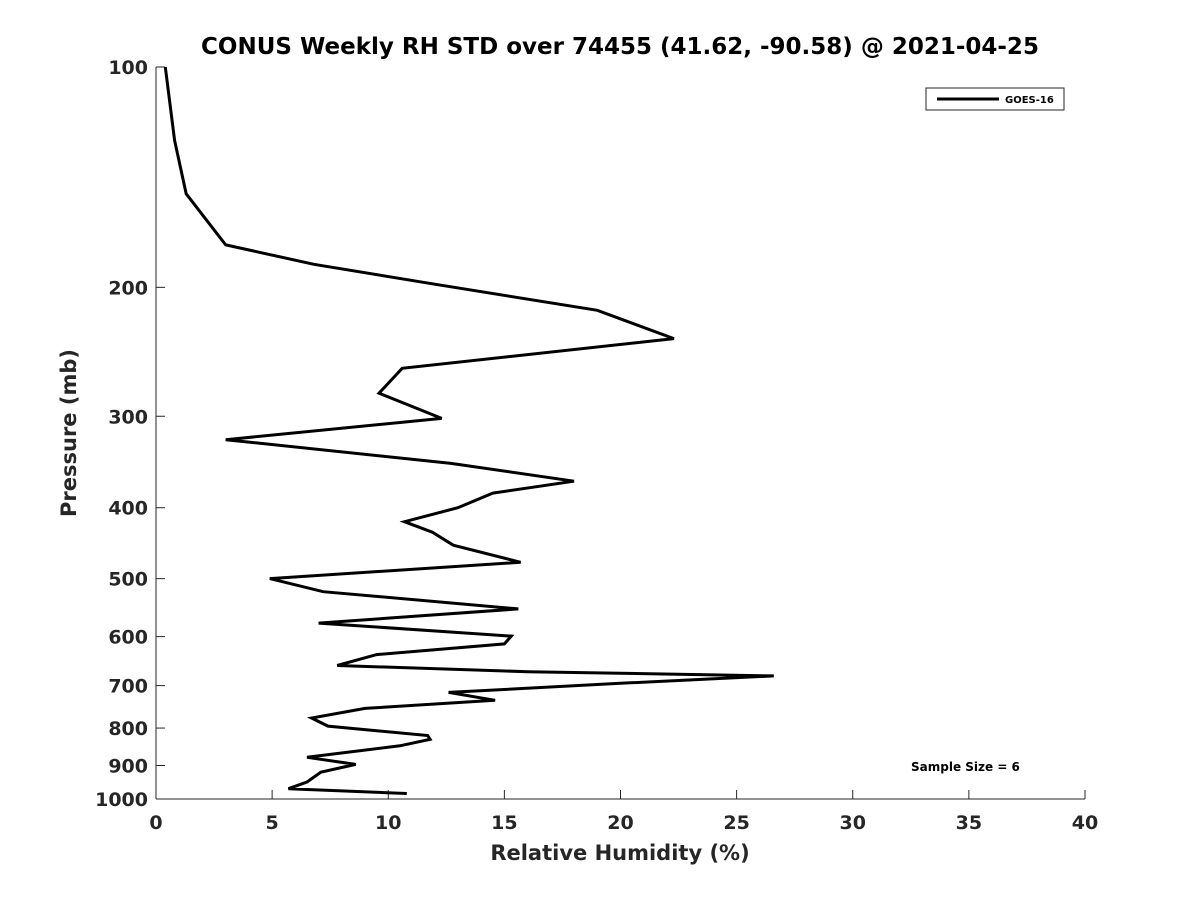 The height and width of the screenshot is (900, 1200). Describe the element at coordinates (128, 638) in the screenshot. I see `y-tick-label: 600` at that location.